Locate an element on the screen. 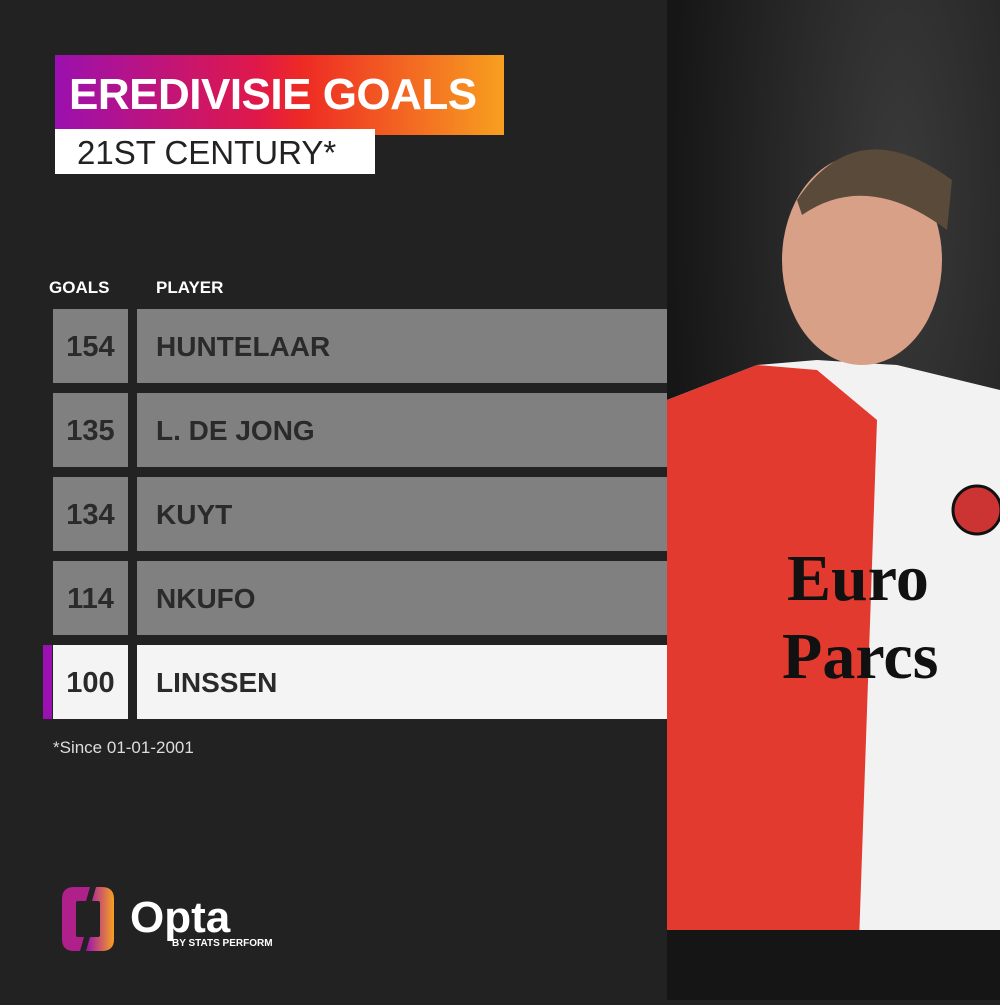  subtitle: 21ST CENTURY* is located at coordinates (215, 151).